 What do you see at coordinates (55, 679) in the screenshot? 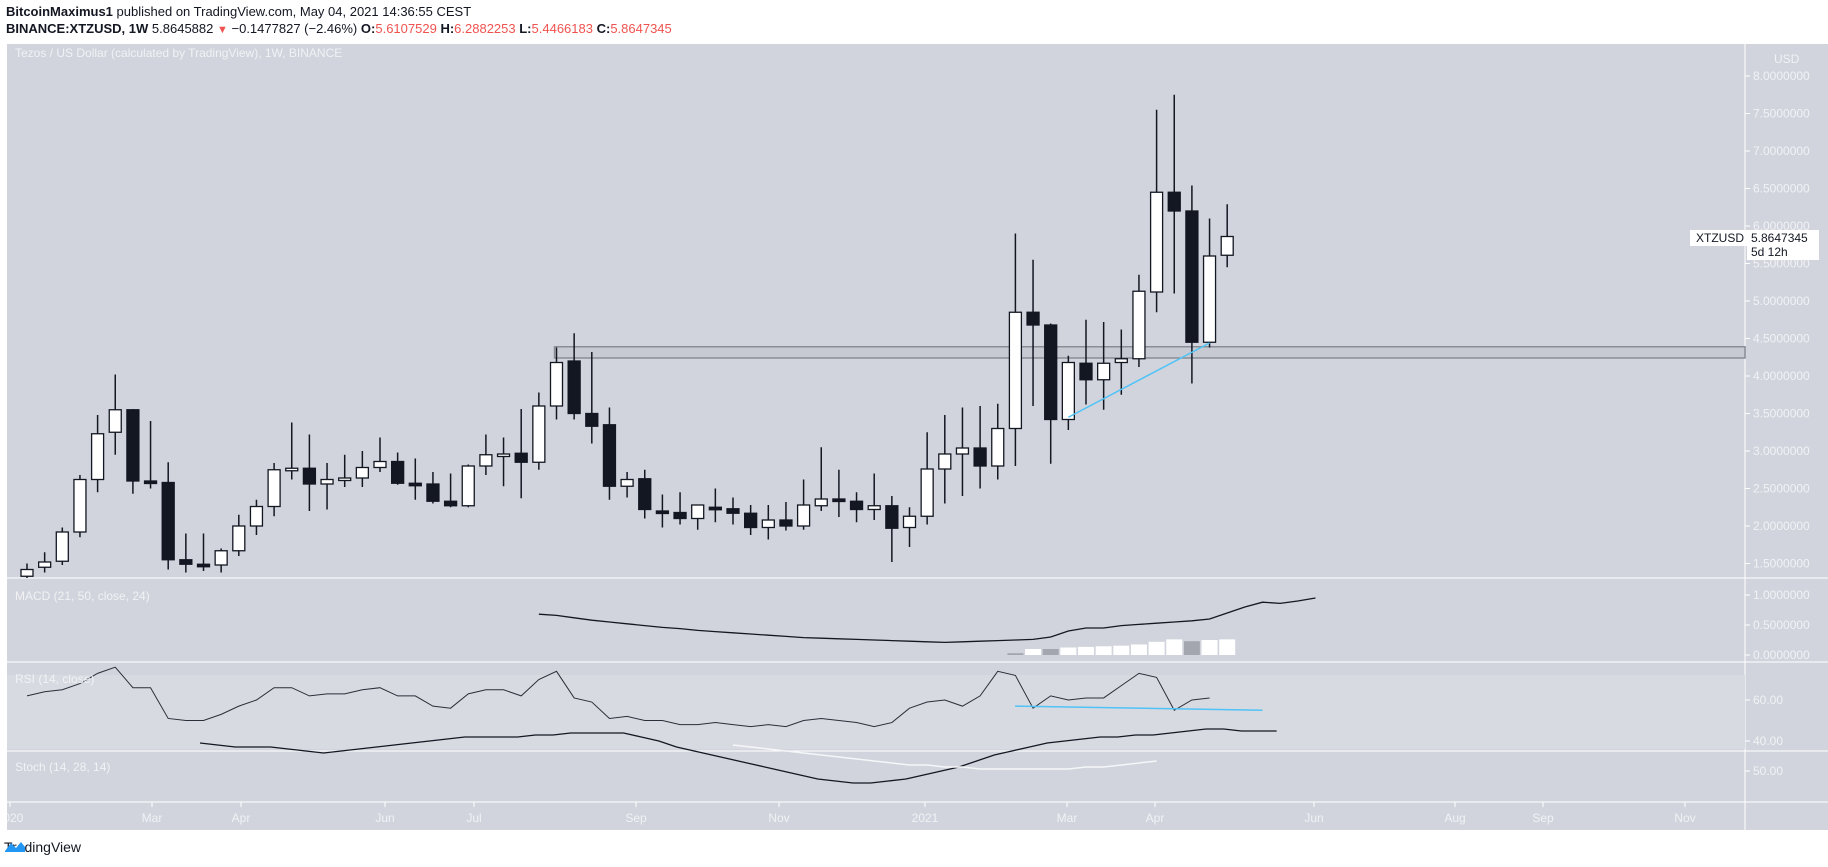
I see `rsi-label: RSI (14, close)` at bounding box center [55, 679].